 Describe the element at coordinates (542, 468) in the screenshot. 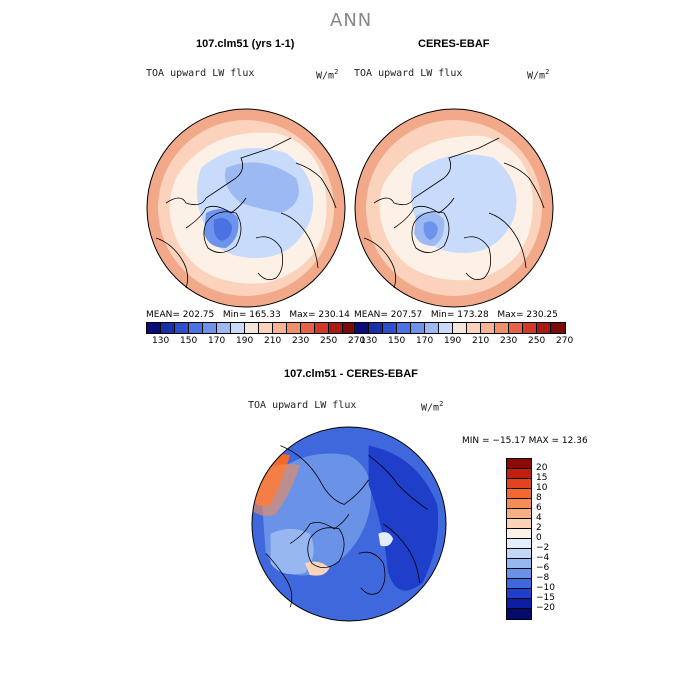

I see `colorbar-tick-label: 20` at that location.